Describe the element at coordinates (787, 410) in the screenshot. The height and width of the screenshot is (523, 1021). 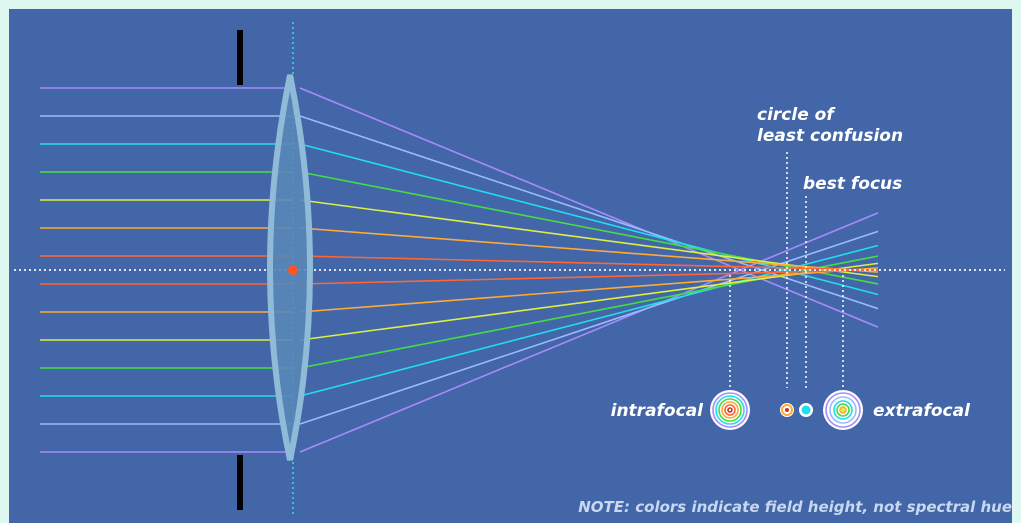
I see `least-confusion-spot` at that location.